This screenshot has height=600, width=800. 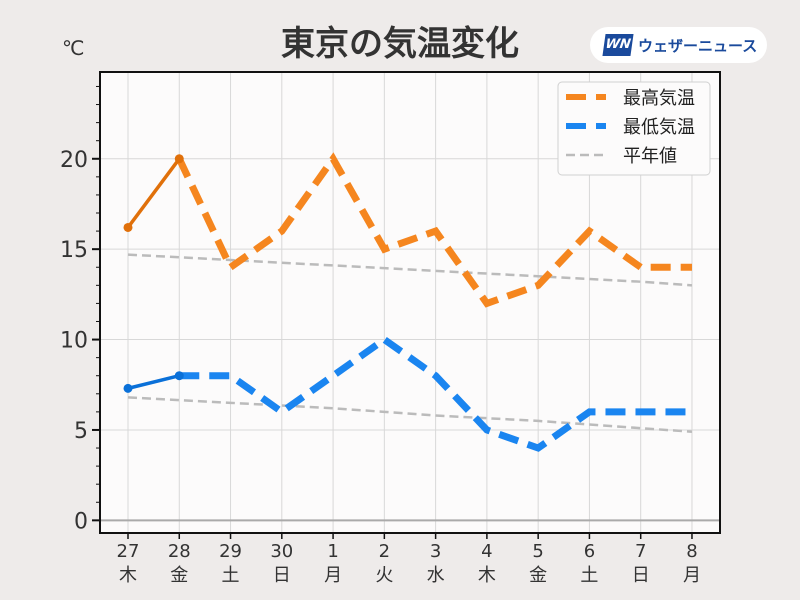 What do you see at coordinates (537, 551) in the screenshot?
I see `x-tick-day: 5` at bounding box center [537, 551].